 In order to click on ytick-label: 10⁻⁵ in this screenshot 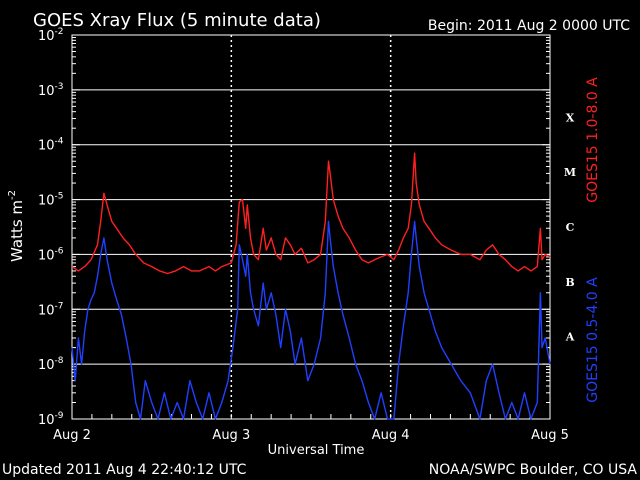, I will do `click(51, 200)`.